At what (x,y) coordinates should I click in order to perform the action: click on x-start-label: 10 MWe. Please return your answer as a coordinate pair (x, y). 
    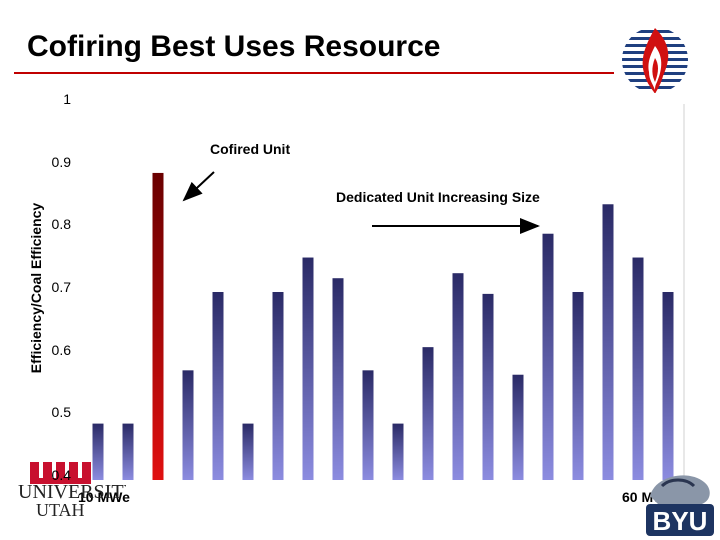
    Looking at the image, I should click on (104, 497).